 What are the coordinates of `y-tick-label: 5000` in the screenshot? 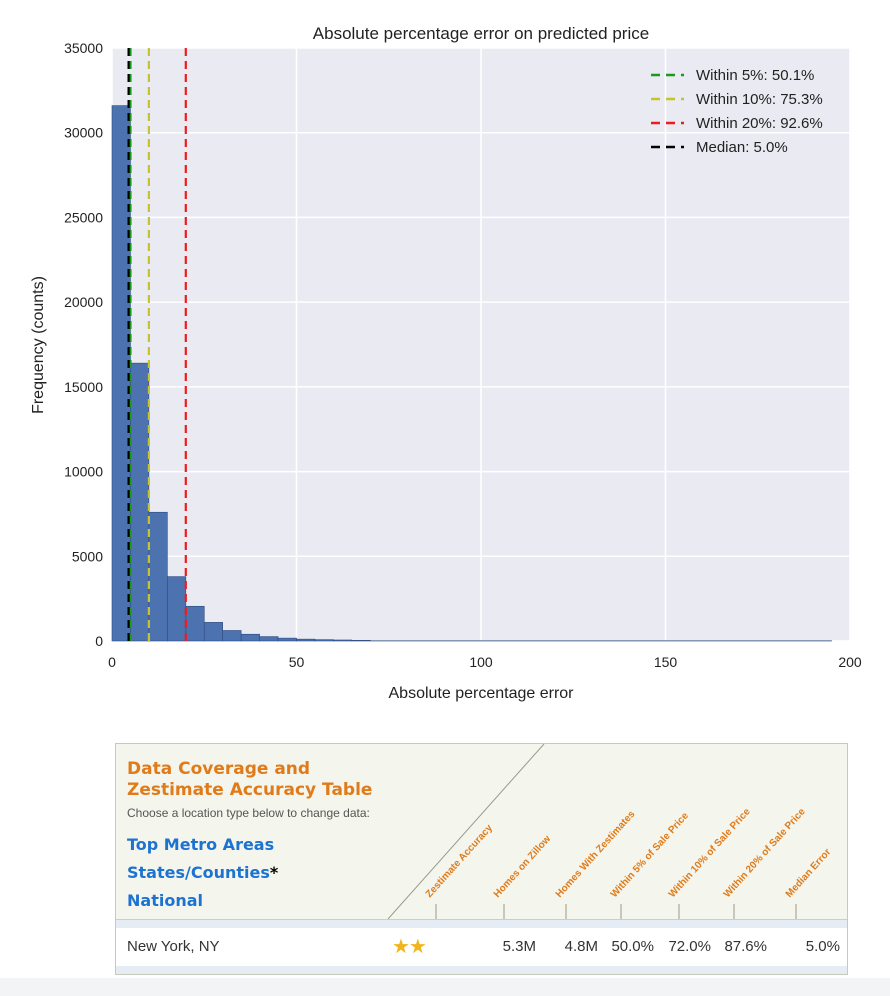 It's located at (87, 556).